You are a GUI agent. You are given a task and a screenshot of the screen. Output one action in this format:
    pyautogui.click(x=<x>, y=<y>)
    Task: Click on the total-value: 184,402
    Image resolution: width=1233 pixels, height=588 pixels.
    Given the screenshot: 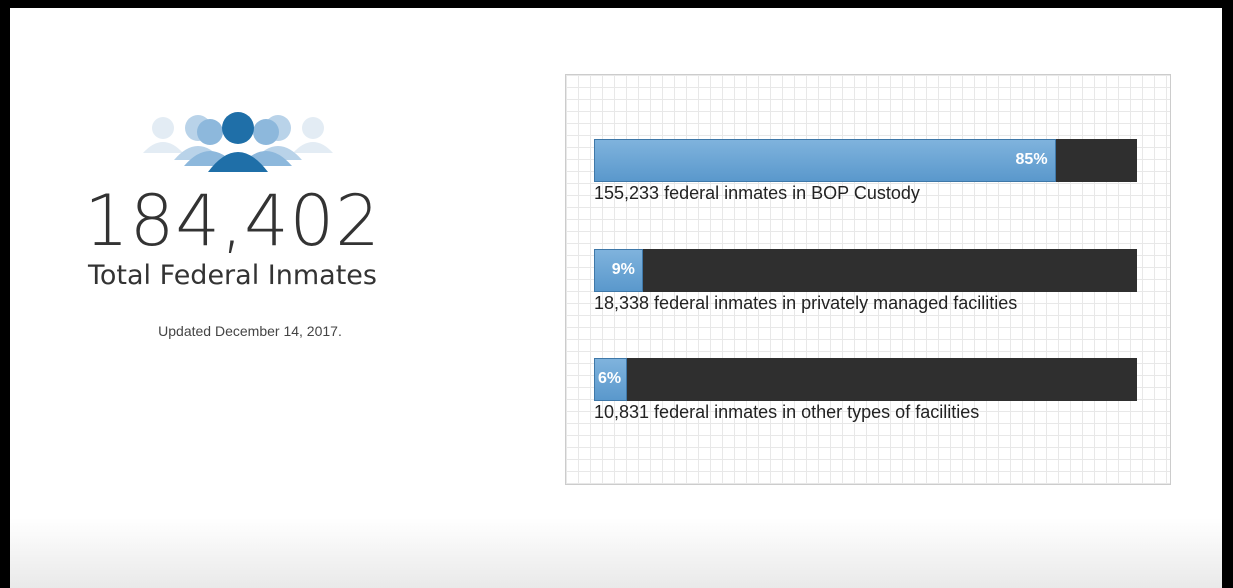 What is the action you would take?
    pyautogui.click(x=232, y=221)
    